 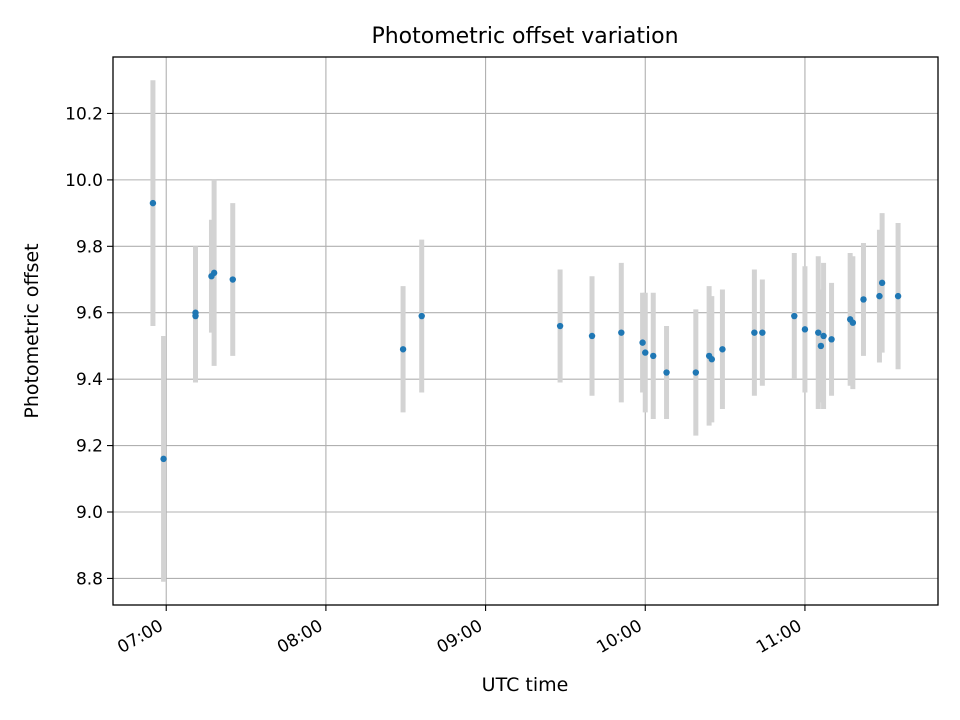 What do you see at coordinates (89, 247) in the screenshot?
I see `y-tick-label: 9.8` at bounding box center [89, 247].